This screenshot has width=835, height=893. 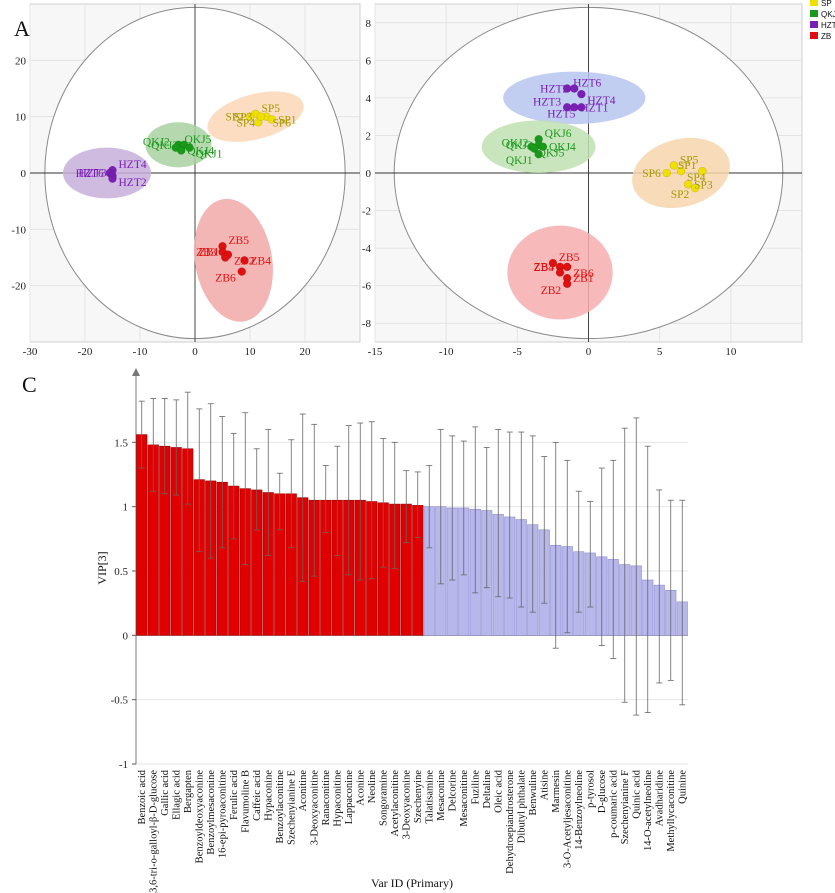 I want to click on y-tick-label: -10, so click(x=18, y=230).